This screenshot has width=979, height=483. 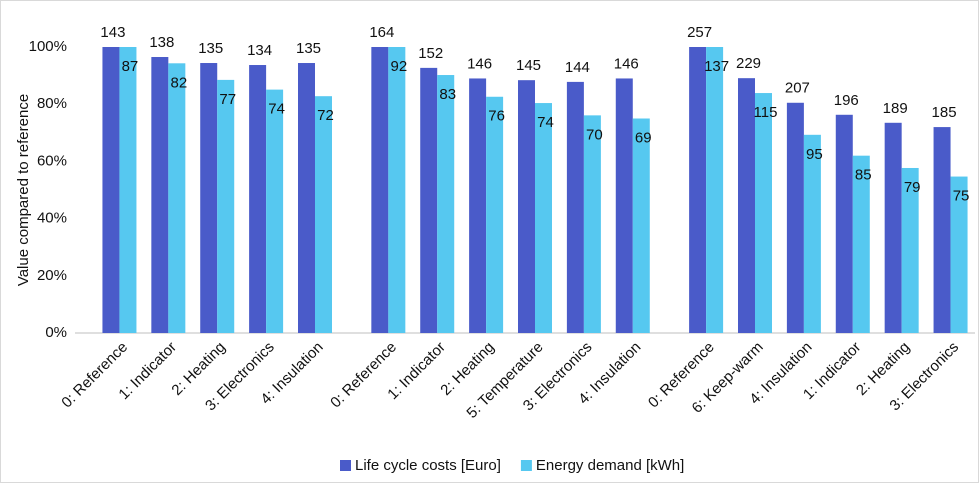 What do you see at coordinates (52, 218) in the screenshot?
I see `y-tick-label: 40%` at bounding box center [52, 218].